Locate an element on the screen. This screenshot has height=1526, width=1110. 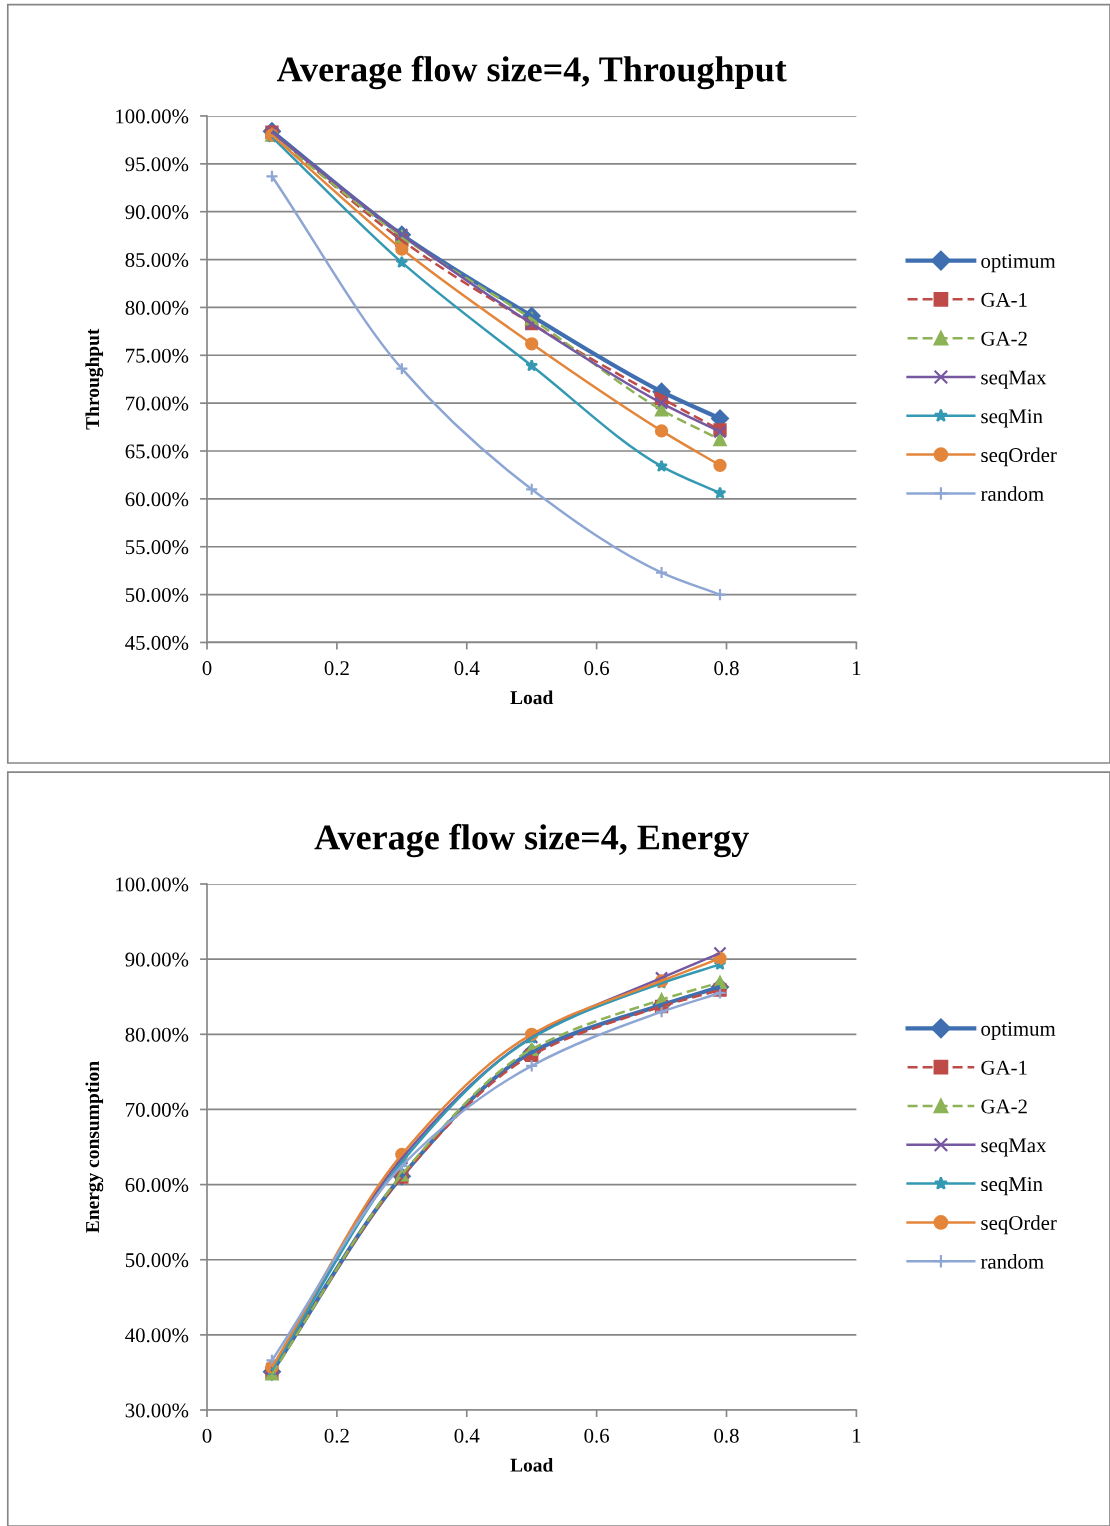
y-axis-title: Energy consumption is located at coordinates (94, 1147).